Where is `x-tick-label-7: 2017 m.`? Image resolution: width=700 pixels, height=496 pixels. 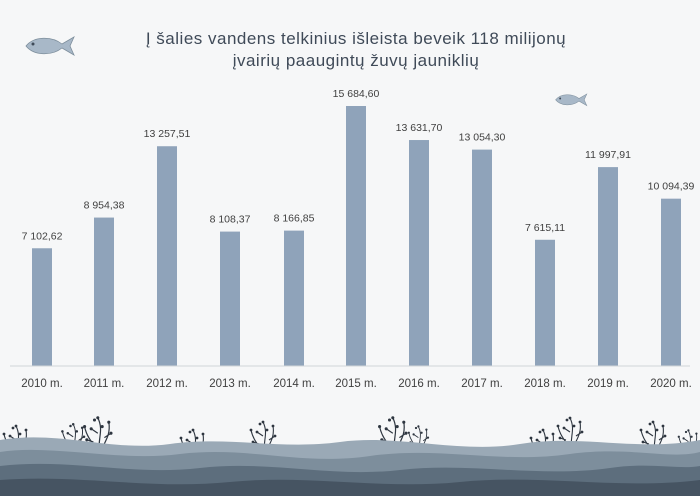 x-tick-label-7: 2017 m. is located at coordinates (482, 384).